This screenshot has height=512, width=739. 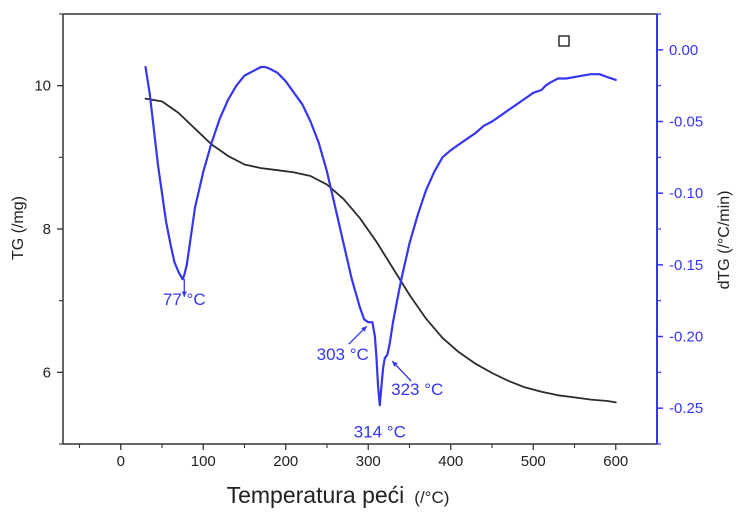 I want to click on peak-annotation-label: 323 °C, so click(x=417, y=389).